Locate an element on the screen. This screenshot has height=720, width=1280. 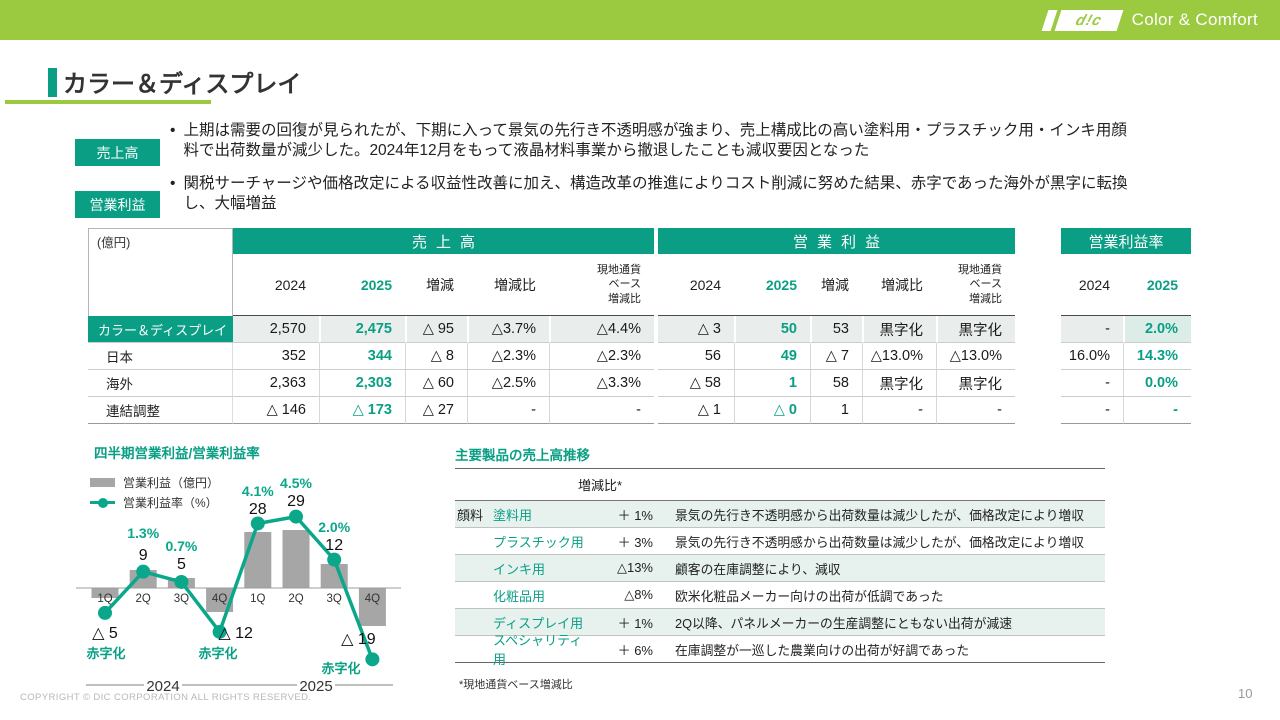
table-cell: △ 7 is located at coordinates (836, 356).